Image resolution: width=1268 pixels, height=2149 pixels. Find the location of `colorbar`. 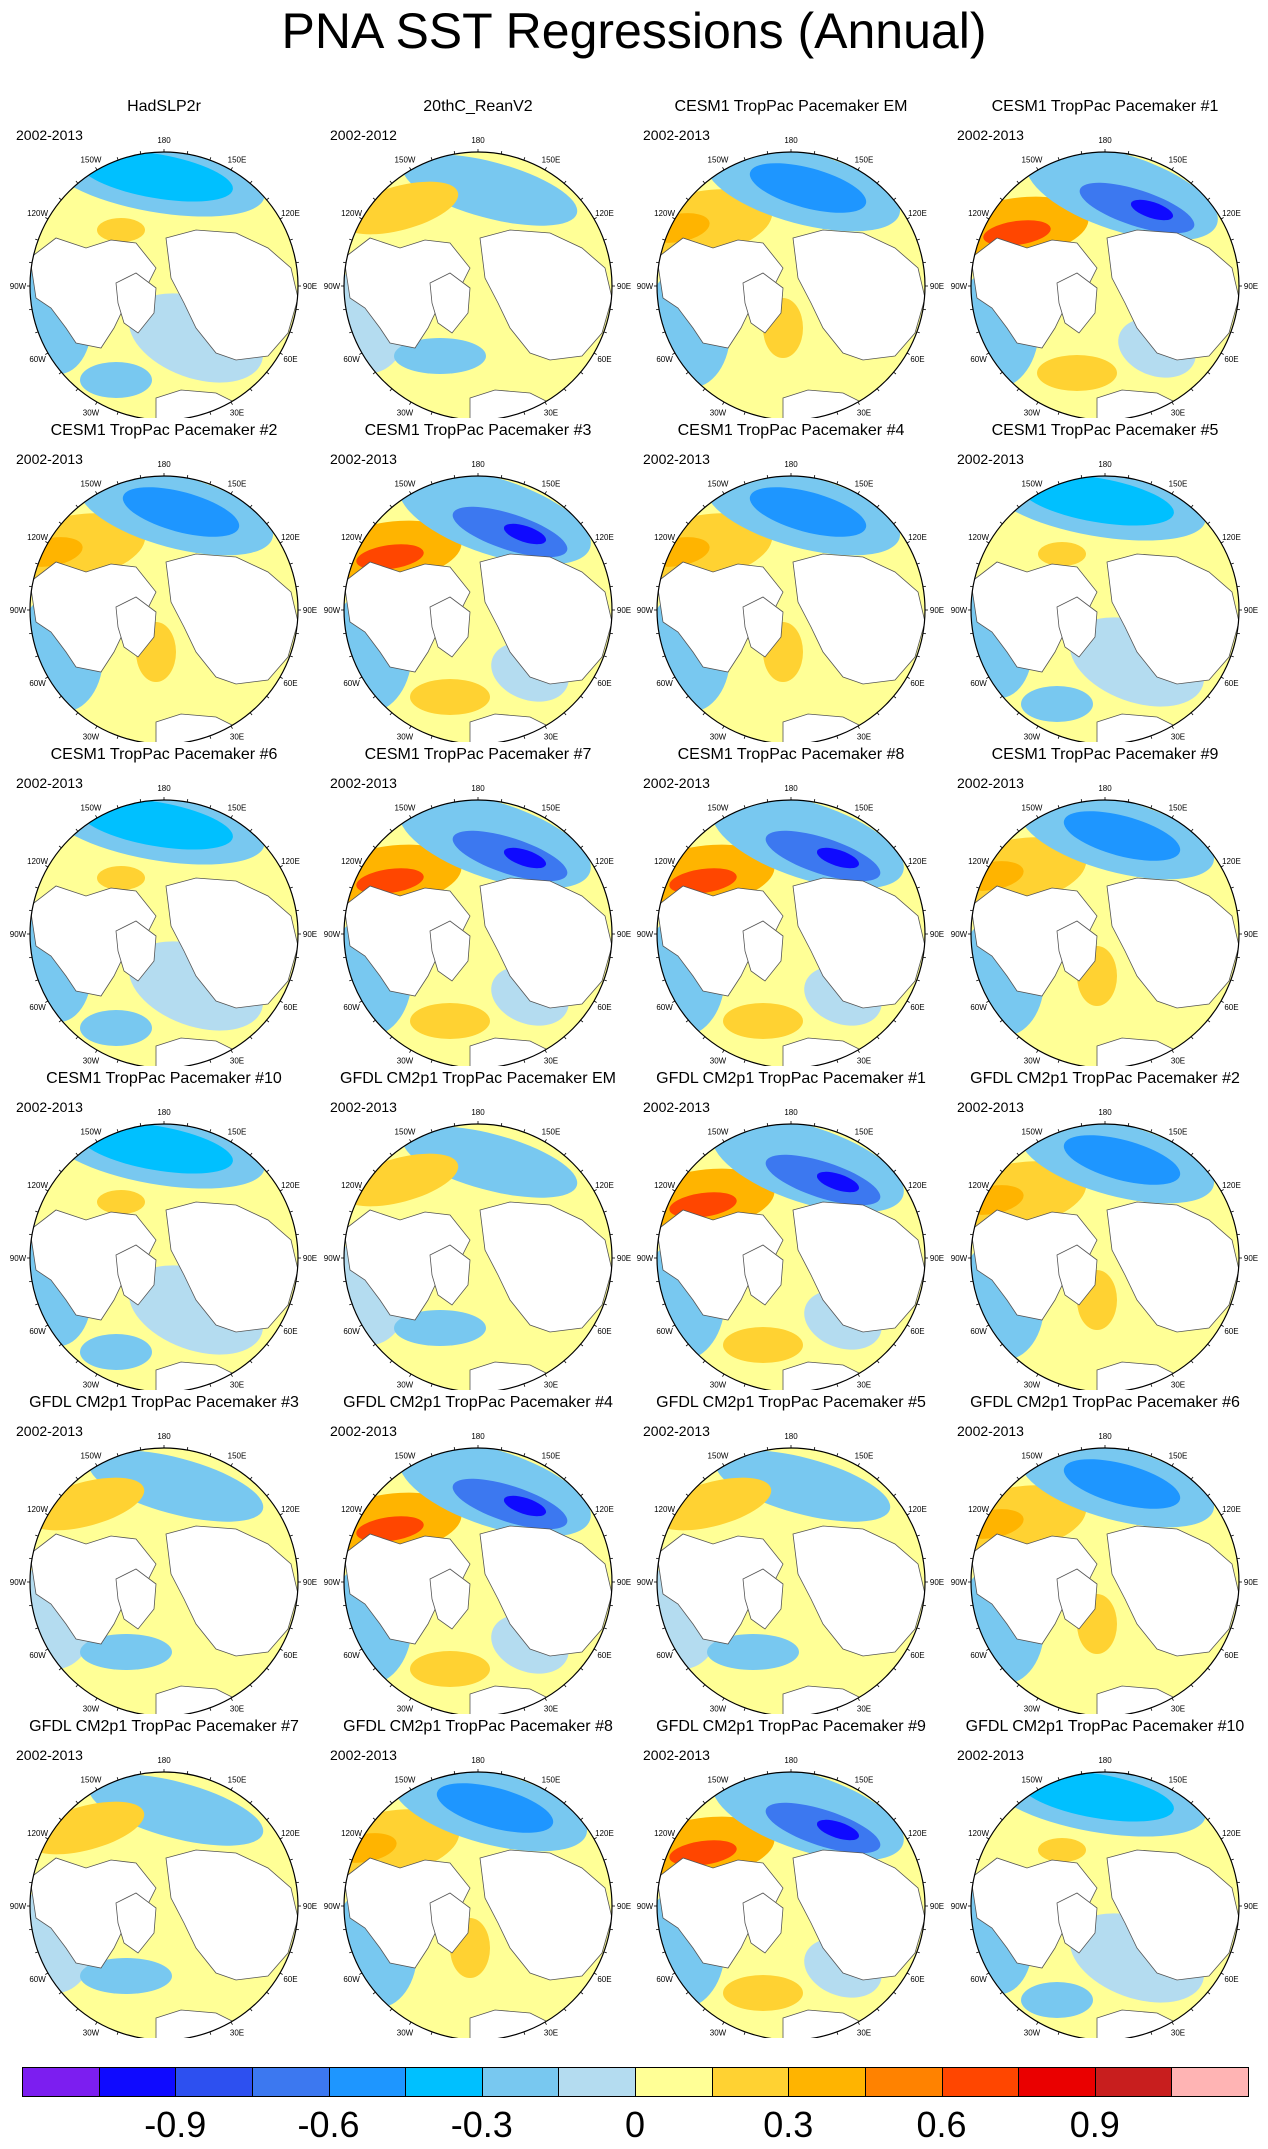

colorbar is located at coordinates (635, 2082).